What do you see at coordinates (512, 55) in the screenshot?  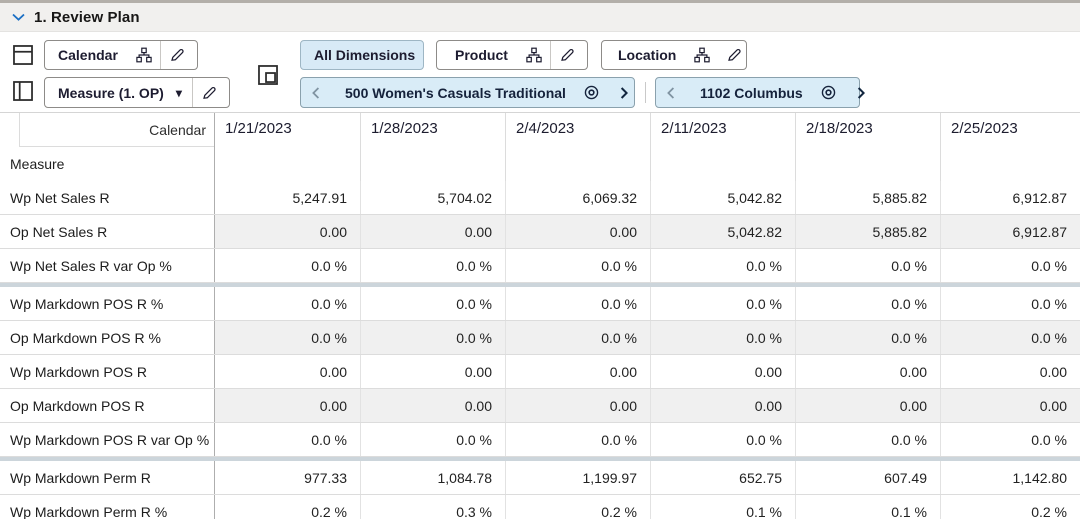 I see `product-dimension-button: Product` at bounding box center [512, 55].